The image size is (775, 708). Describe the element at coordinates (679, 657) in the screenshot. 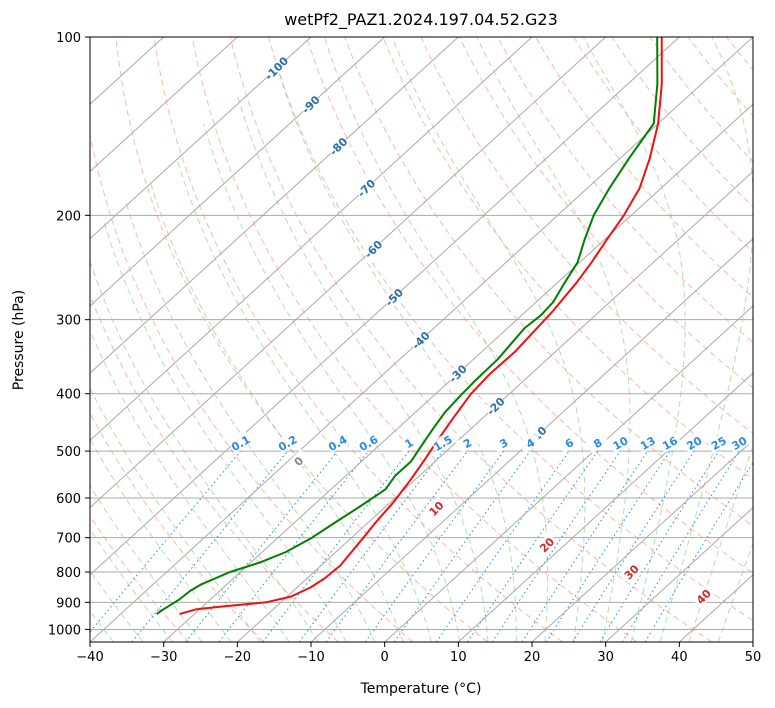

I see `x-tick-label: 40` at that location.